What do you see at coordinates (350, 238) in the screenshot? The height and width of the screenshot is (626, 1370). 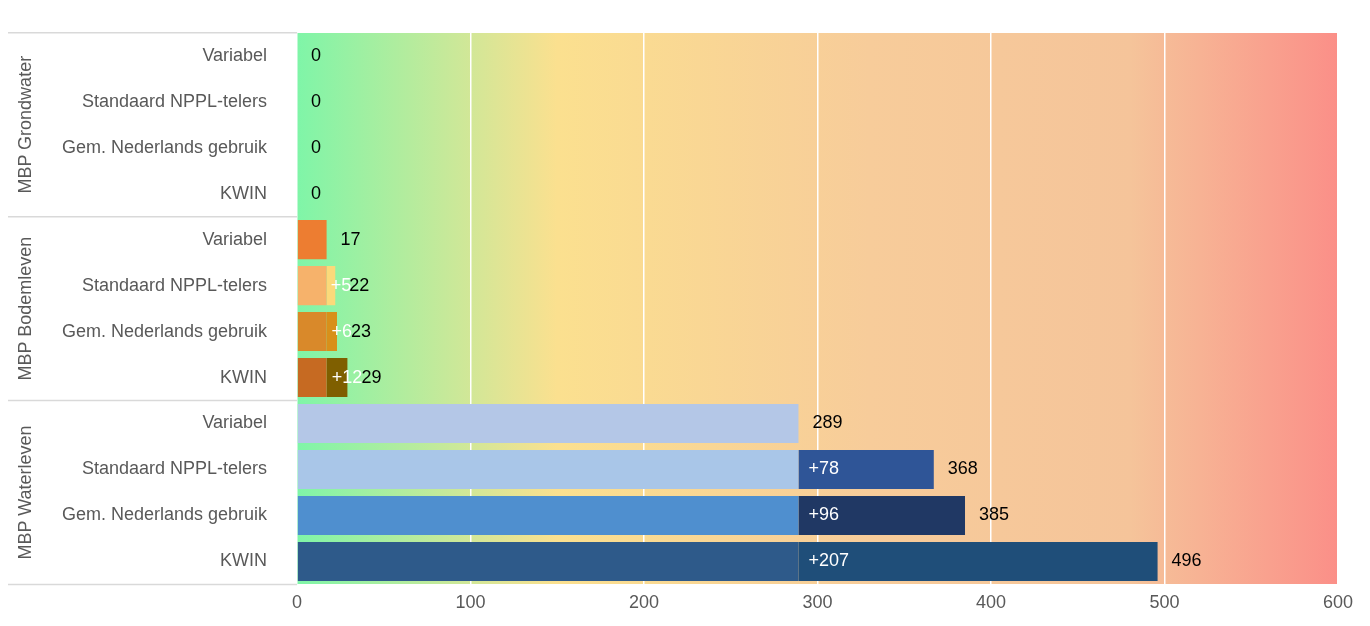 I see `total-label: 17` at bounding box center [350, 238].